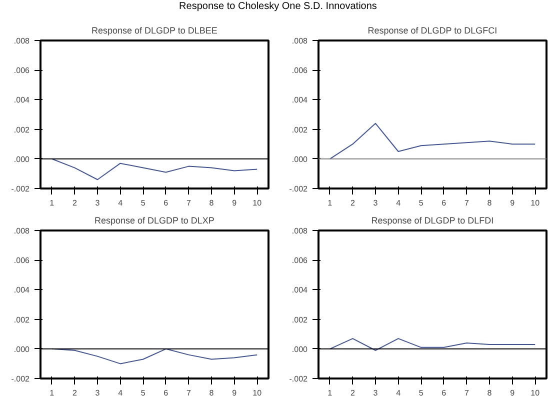 The height and width of the screenshot is (400, 556). I want to click on chart-title: Response of DLGDP to DLFDI, so click(432, 221).